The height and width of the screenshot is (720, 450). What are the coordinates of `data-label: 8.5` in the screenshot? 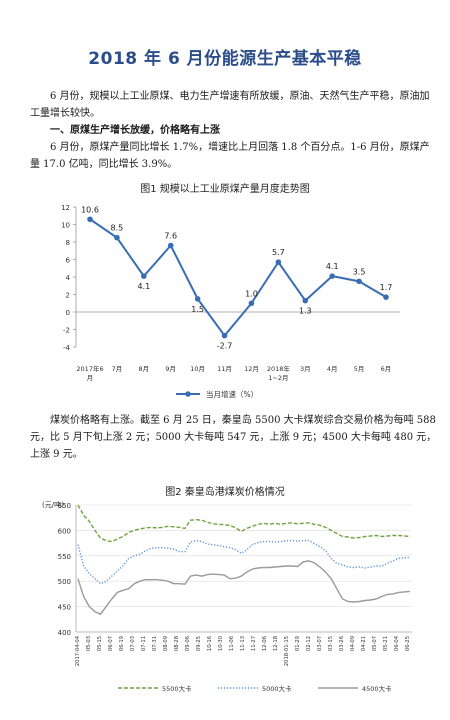 It's located at (117, 228).